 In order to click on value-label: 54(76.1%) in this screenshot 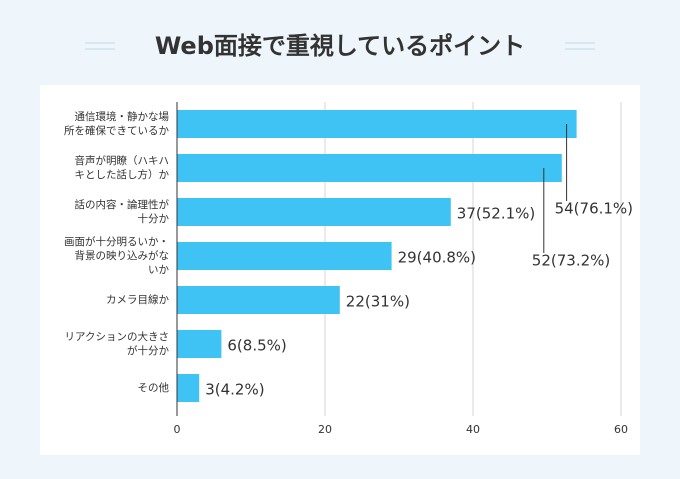, I will do `click(594, 209)`.